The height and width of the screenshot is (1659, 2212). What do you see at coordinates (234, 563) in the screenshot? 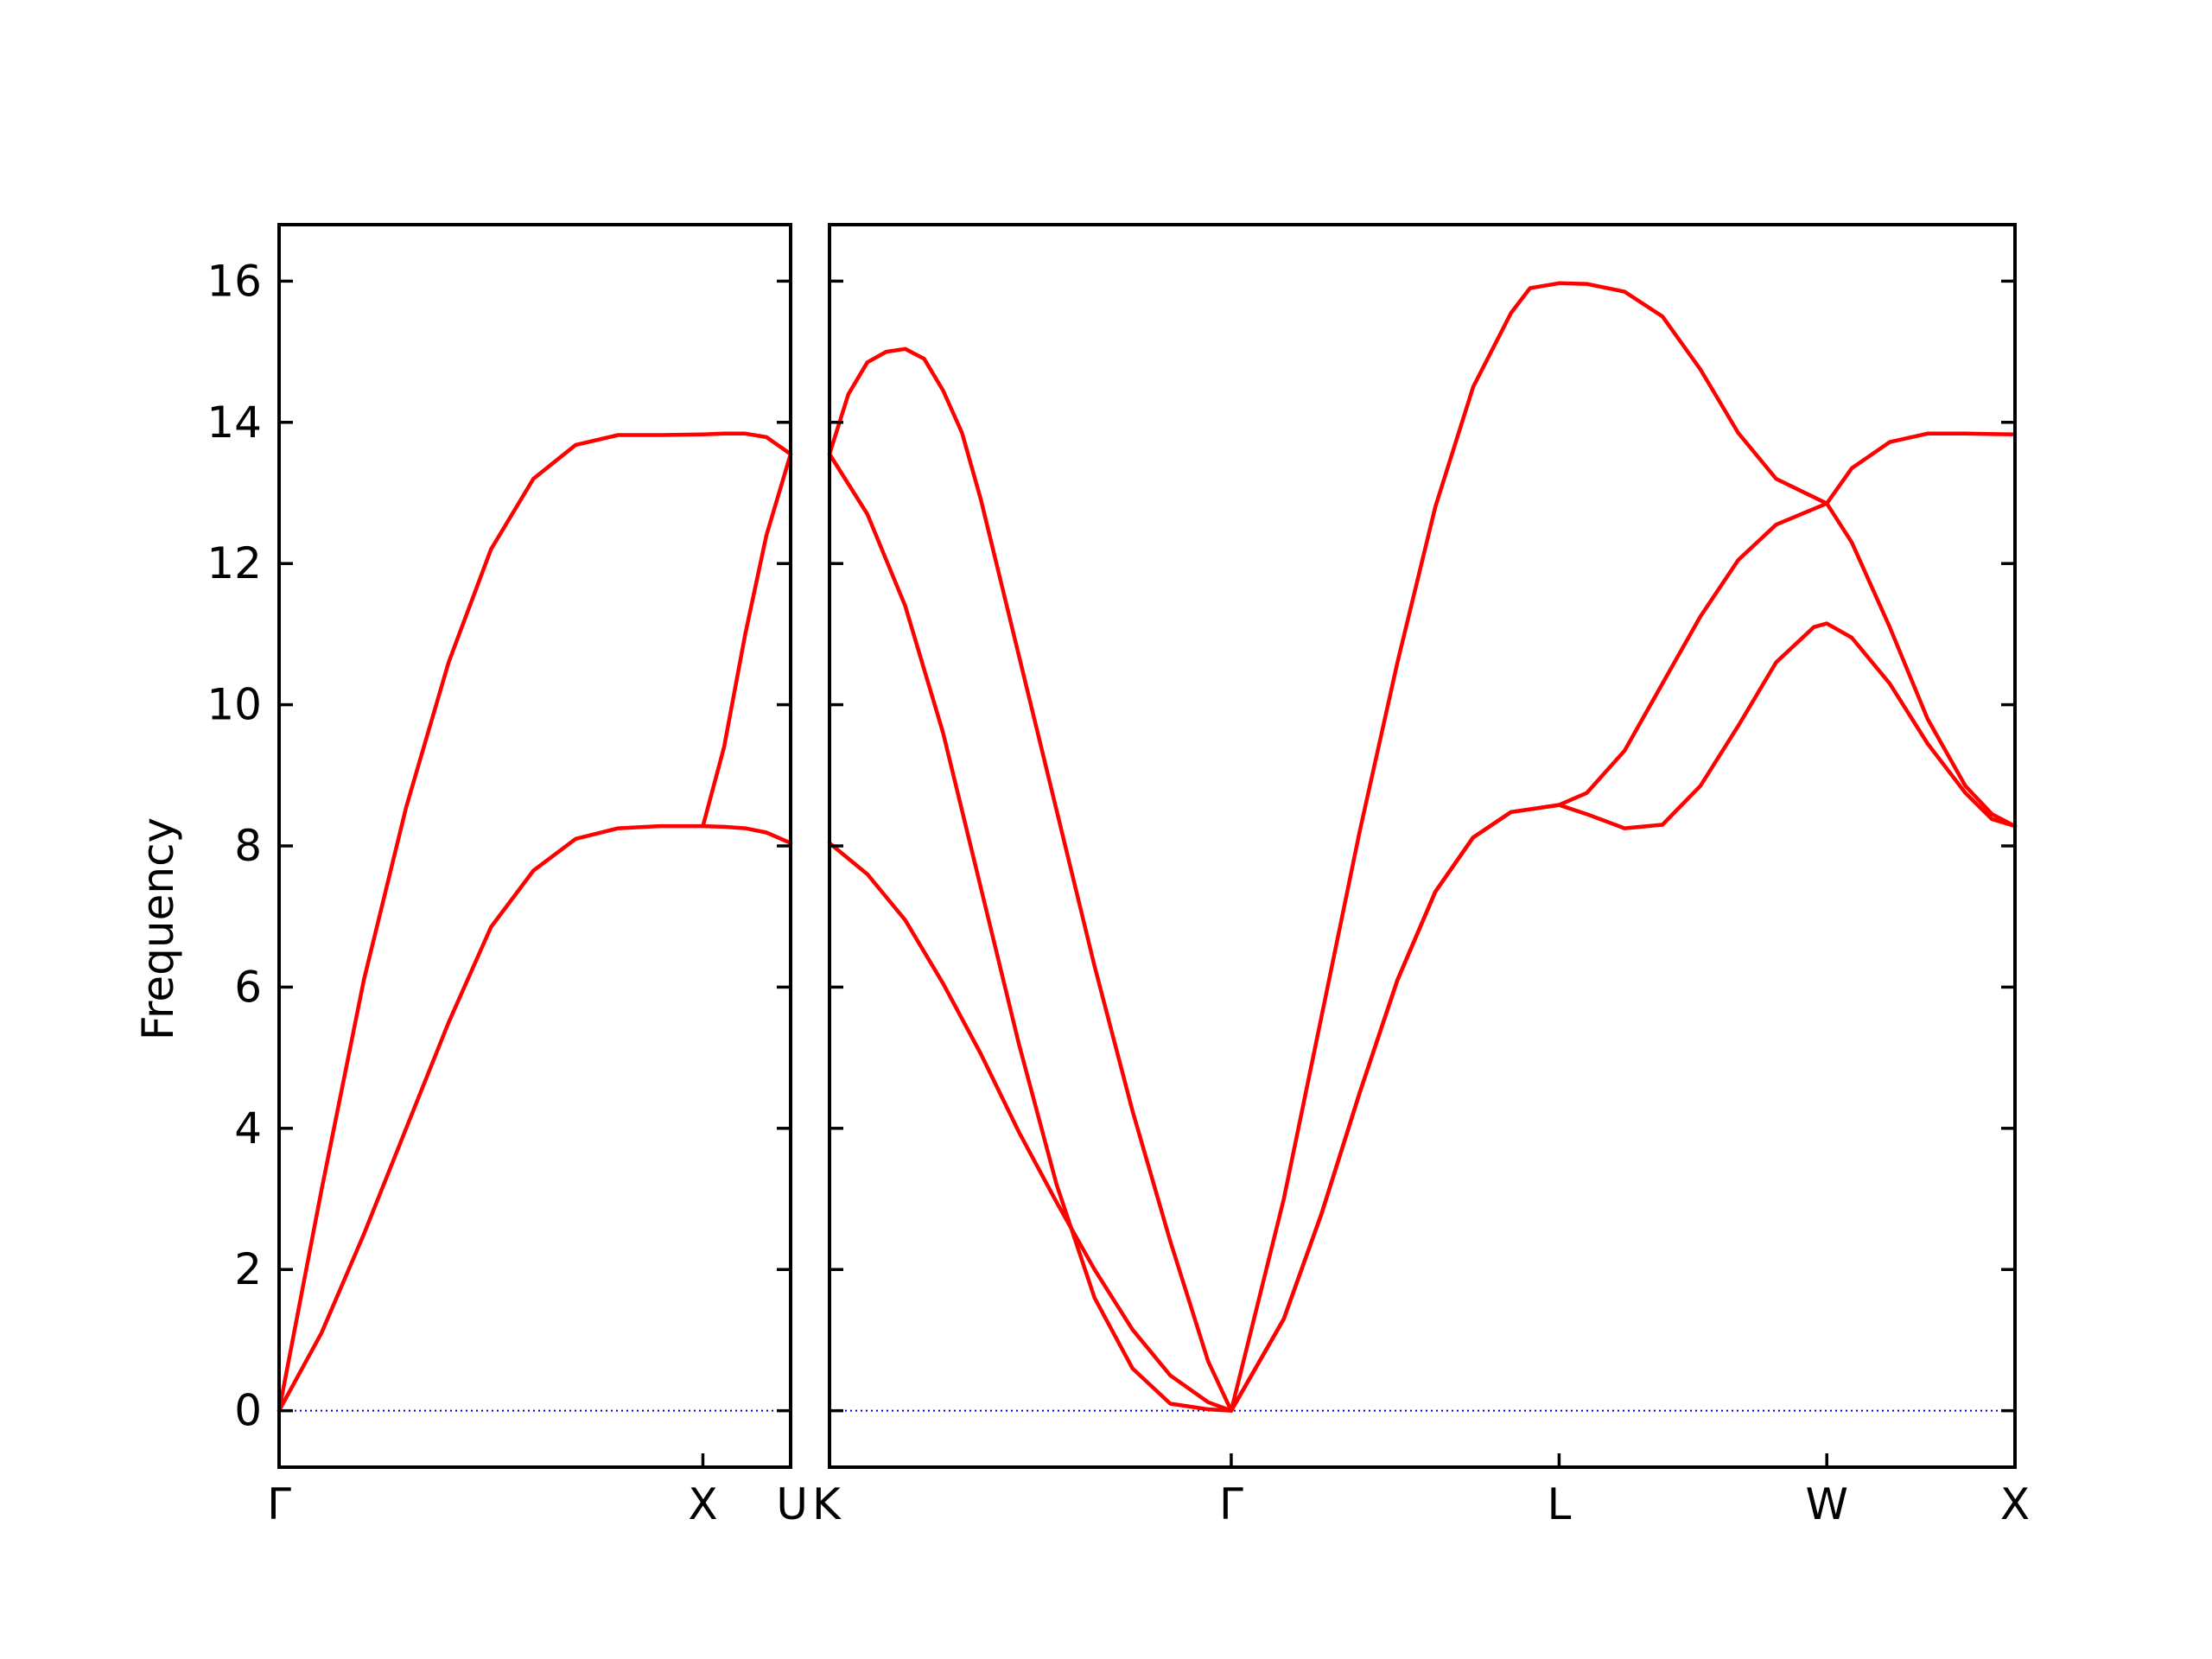
I see `y-tick-label: 12` at bounding box center [234, 563].